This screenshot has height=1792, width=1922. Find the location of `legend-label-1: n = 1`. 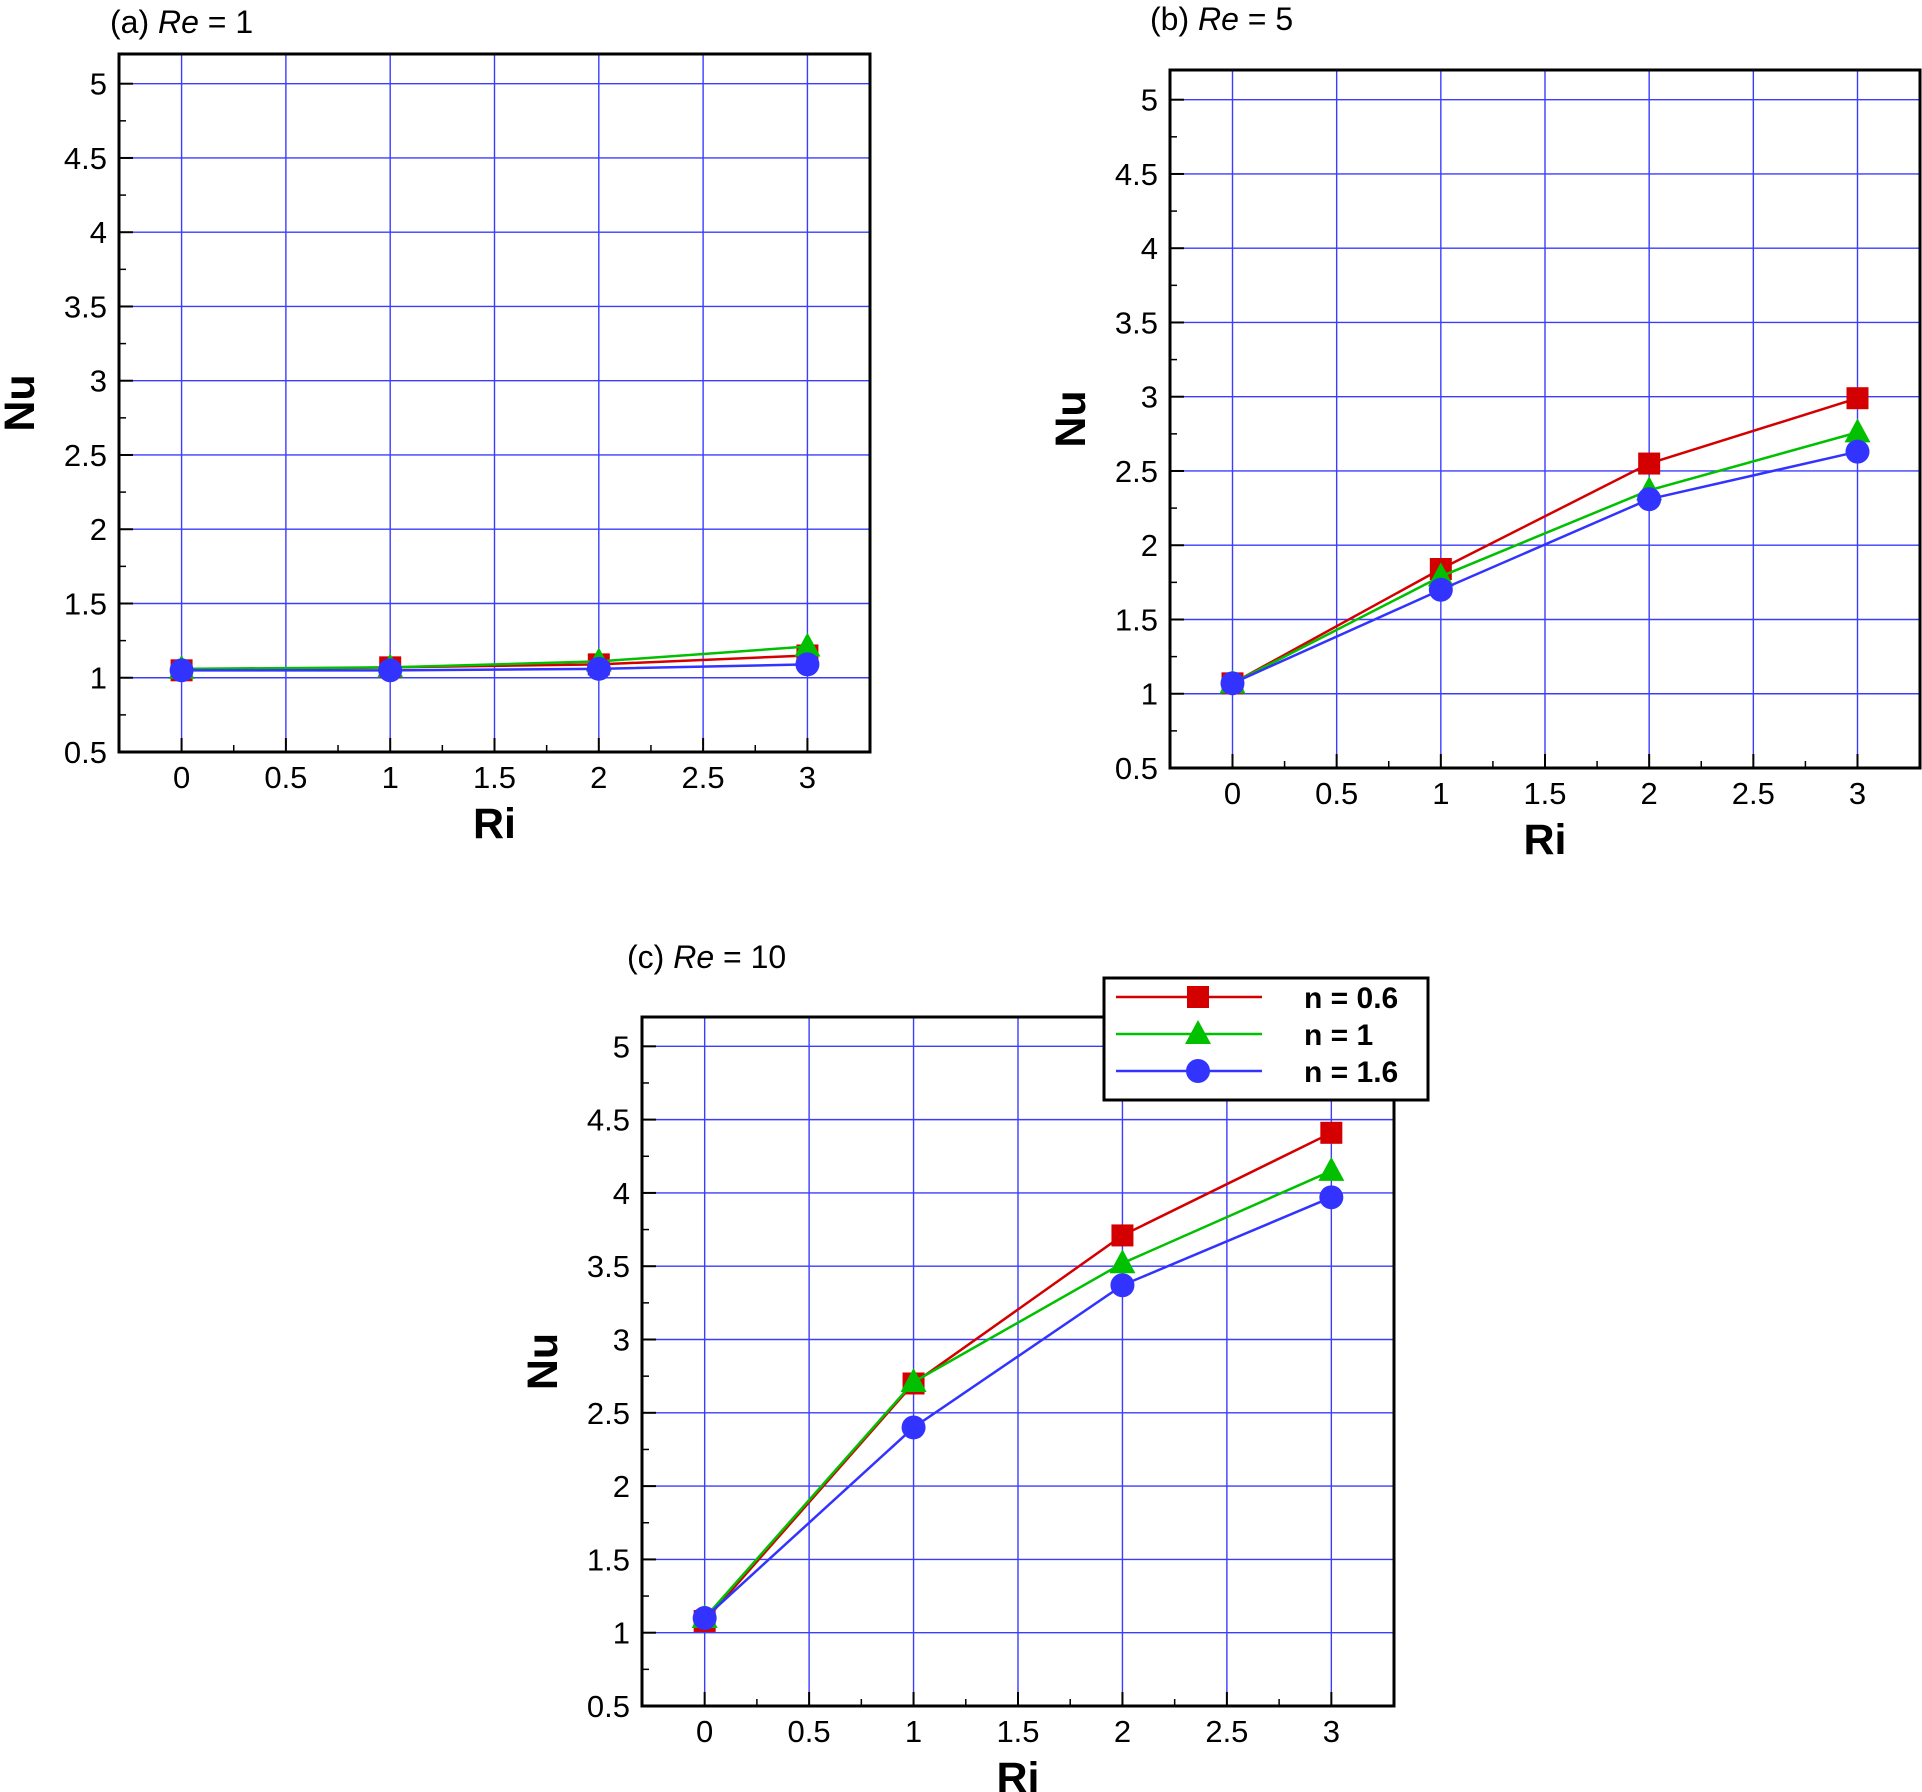

legend-label-1: n = 1 is located at coordinates (1338, 1035).